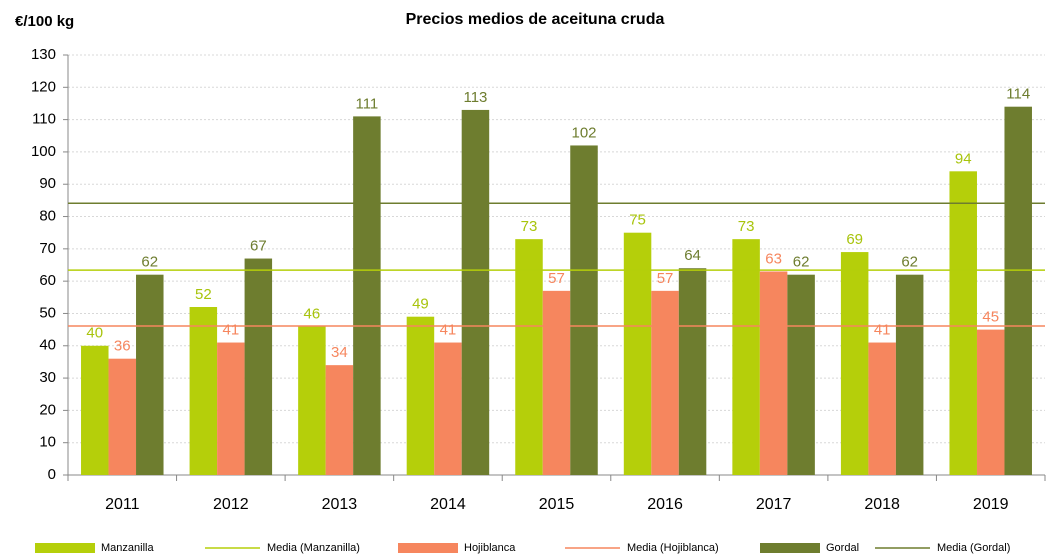 Image resolution: width=1054 pixels, height=558 pixels. Describe the element at coordinates (583, 132) in the screenshot. I see `data-label: 102` at that location.